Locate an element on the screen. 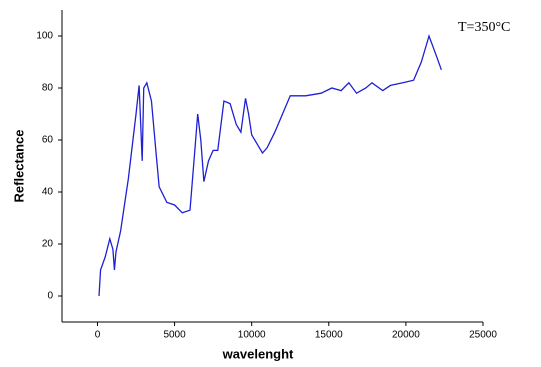 This screenshot has width=541, height=367. y-tick-label: 60 is located at coordinates (48, 140).